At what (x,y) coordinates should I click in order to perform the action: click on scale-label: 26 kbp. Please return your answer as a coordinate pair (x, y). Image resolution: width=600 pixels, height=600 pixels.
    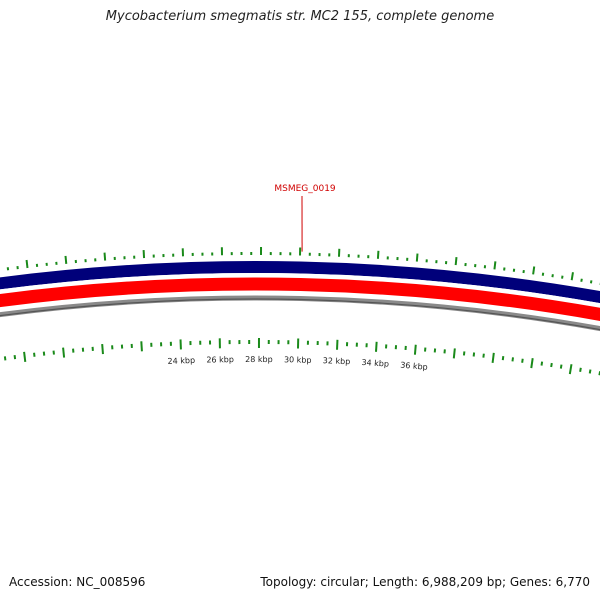
    Looking at the image, I should click on (220, 360).